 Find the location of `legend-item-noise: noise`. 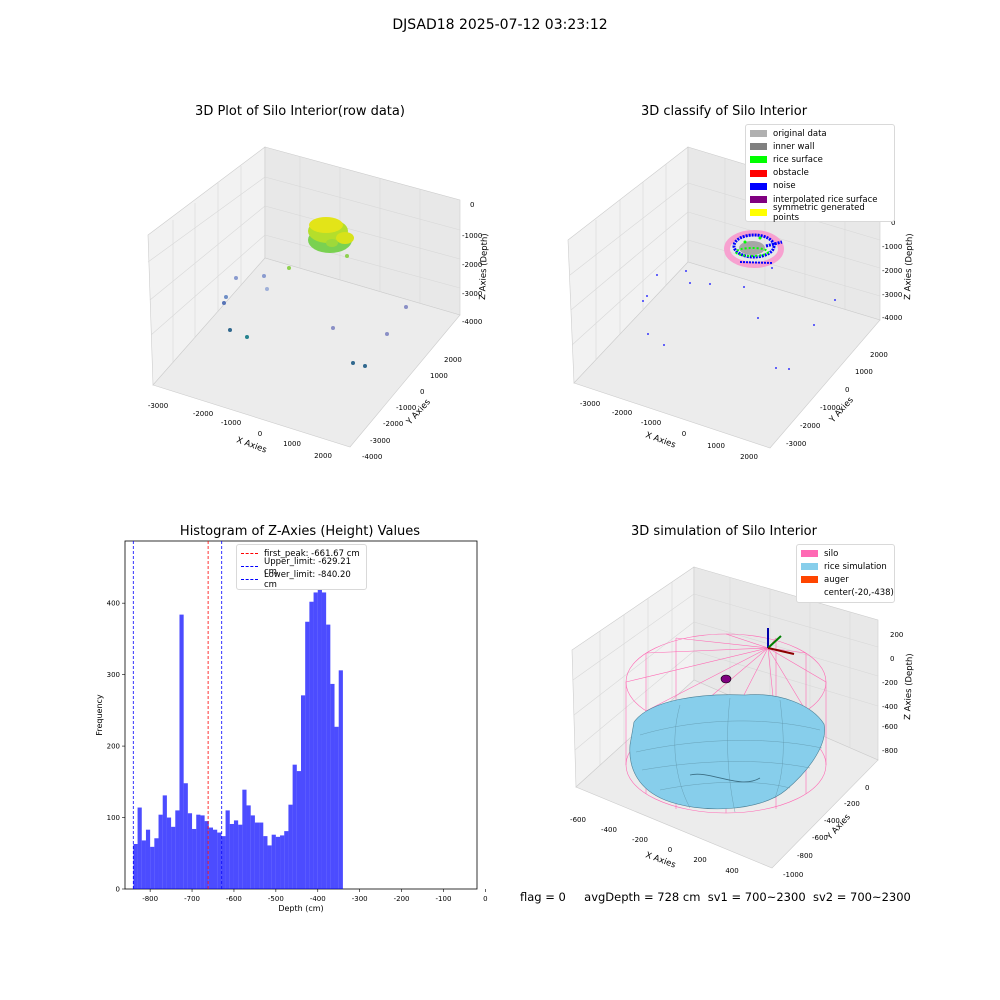

legend-item-noise: noise is located at coordinates (820, 186).